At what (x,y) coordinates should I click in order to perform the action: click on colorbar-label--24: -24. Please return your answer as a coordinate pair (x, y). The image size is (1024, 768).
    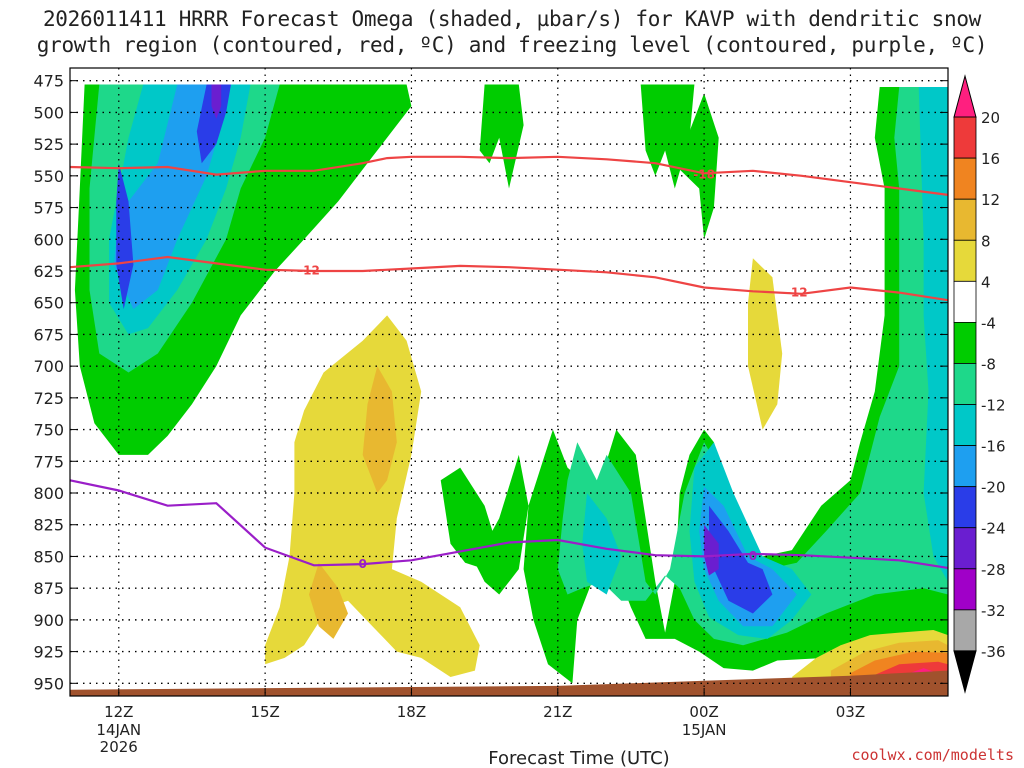
    Looking at the image, I should click on (993, 529).